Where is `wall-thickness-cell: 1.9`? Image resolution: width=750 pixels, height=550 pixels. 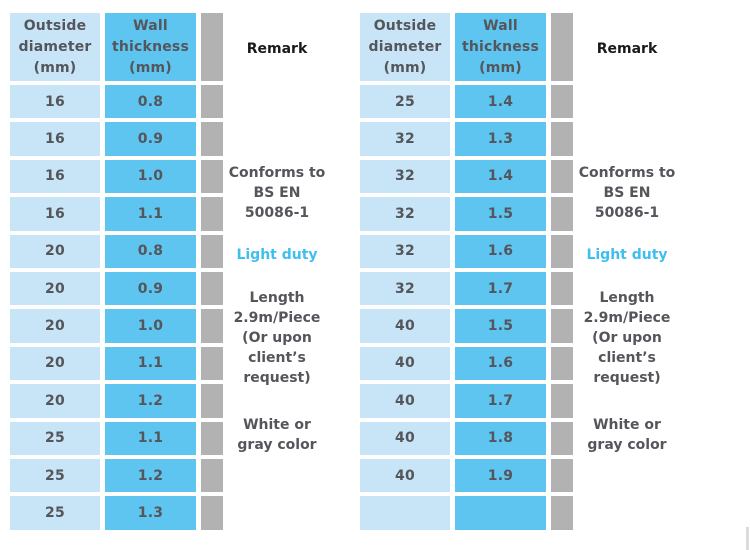
wall-thickness-cell: 1.9 is located at coordinates (500, 475).